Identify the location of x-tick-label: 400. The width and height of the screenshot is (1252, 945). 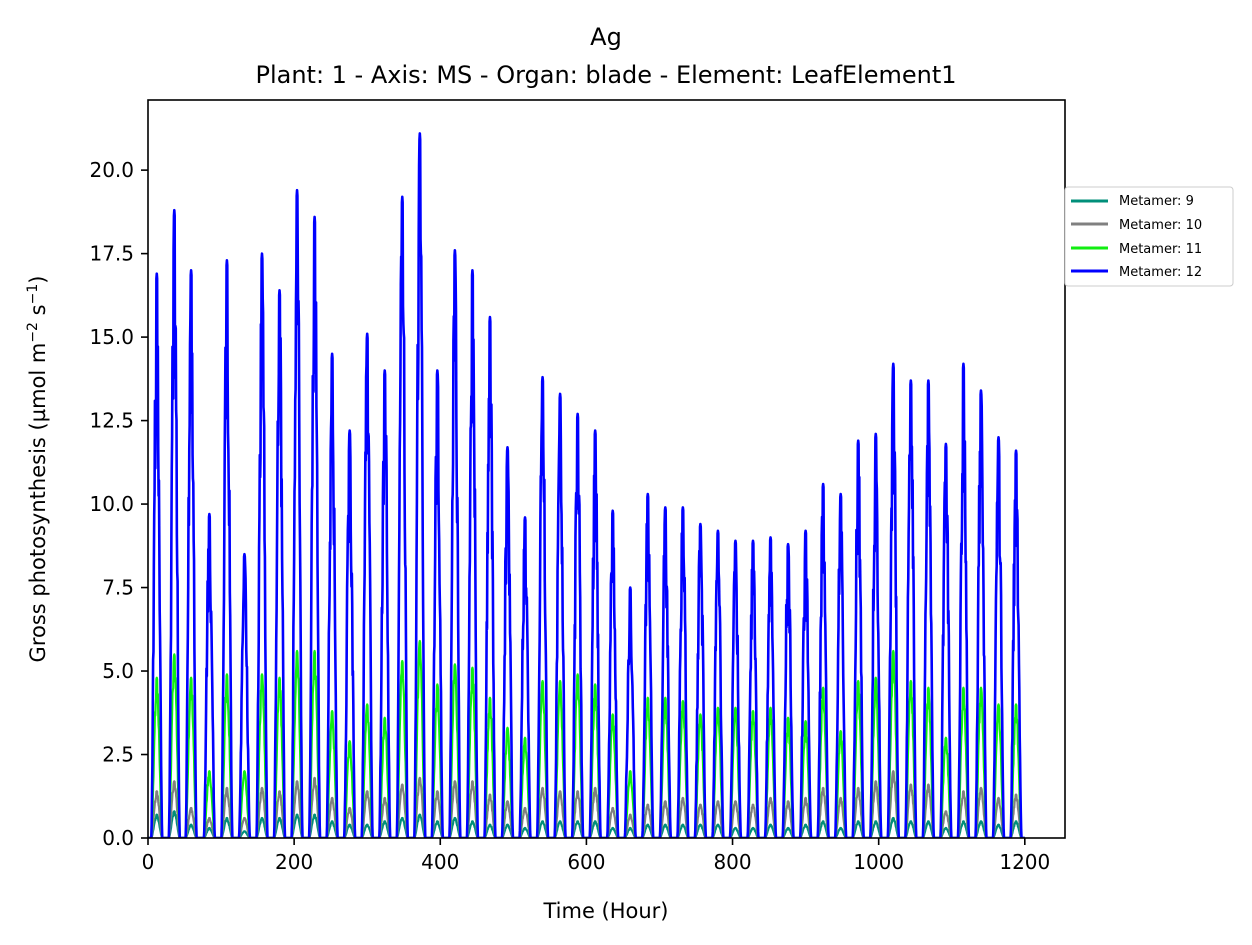
(440, 862).